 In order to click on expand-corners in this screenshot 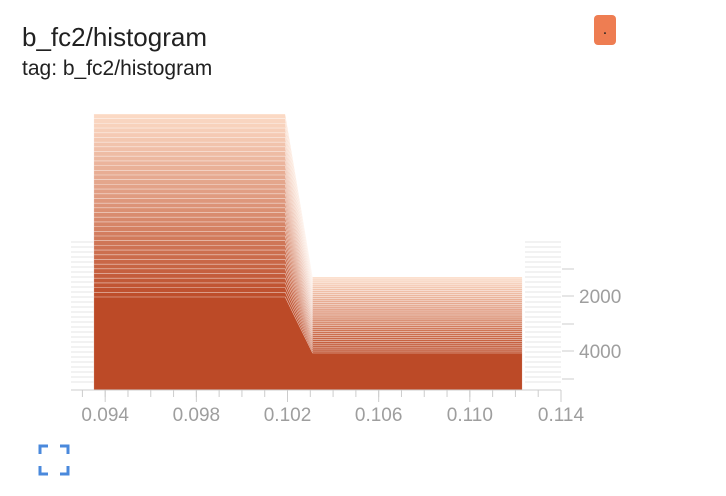, I will do `click(54, 460)`.